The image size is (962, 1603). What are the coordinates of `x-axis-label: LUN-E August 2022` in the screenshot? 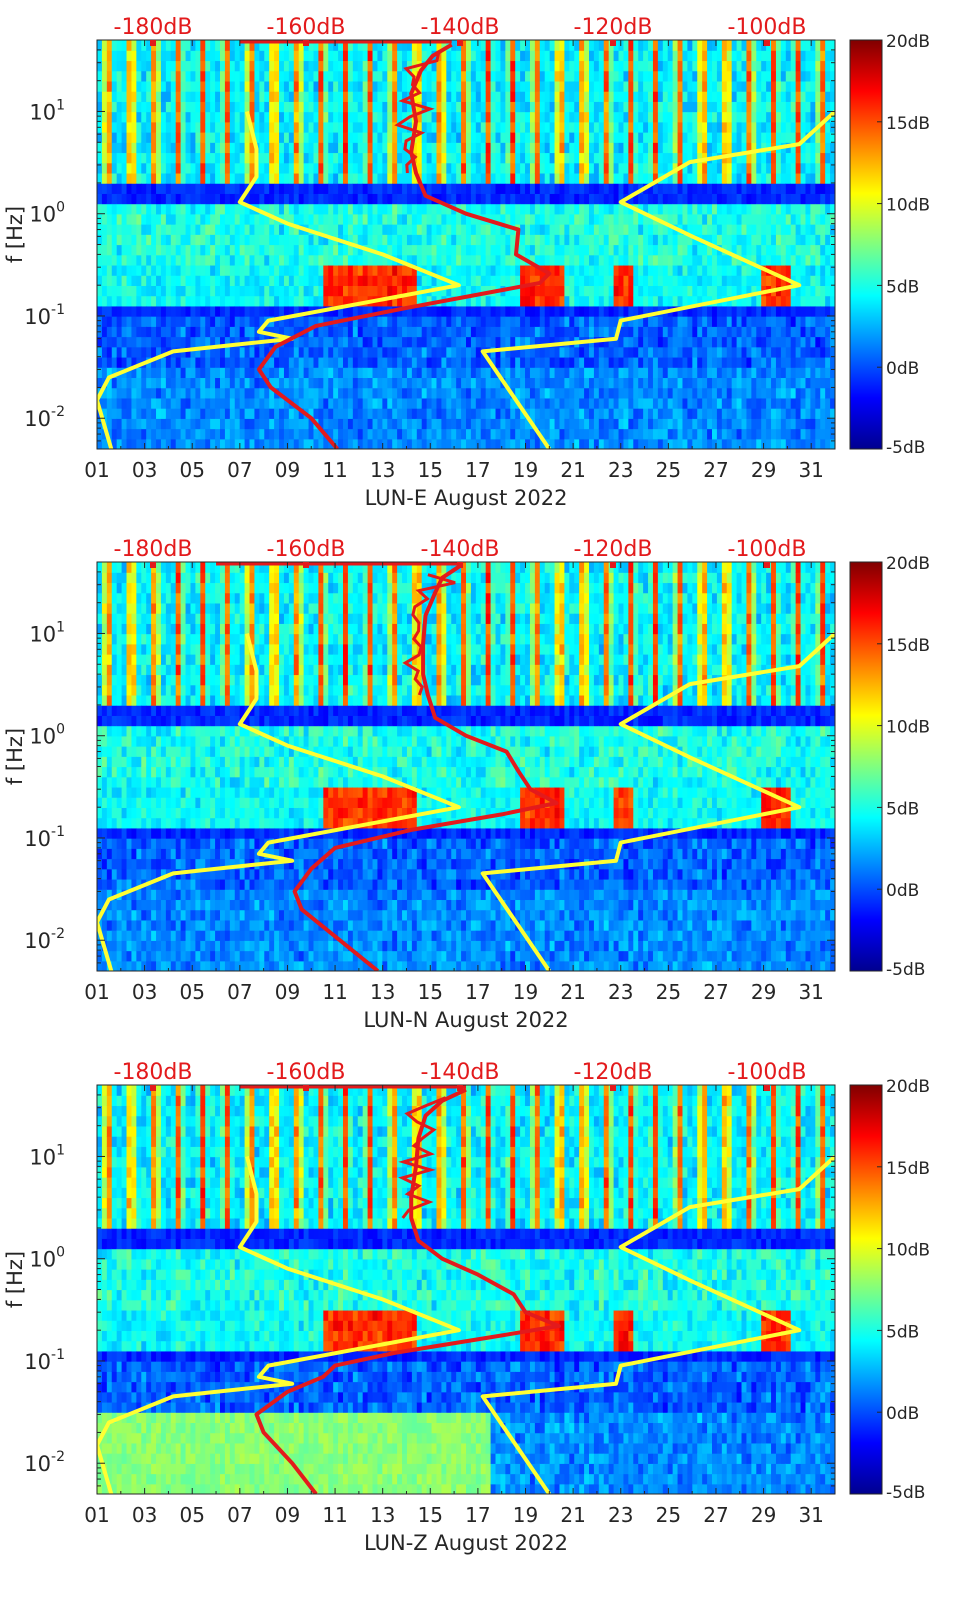 It's located at (466, 498).